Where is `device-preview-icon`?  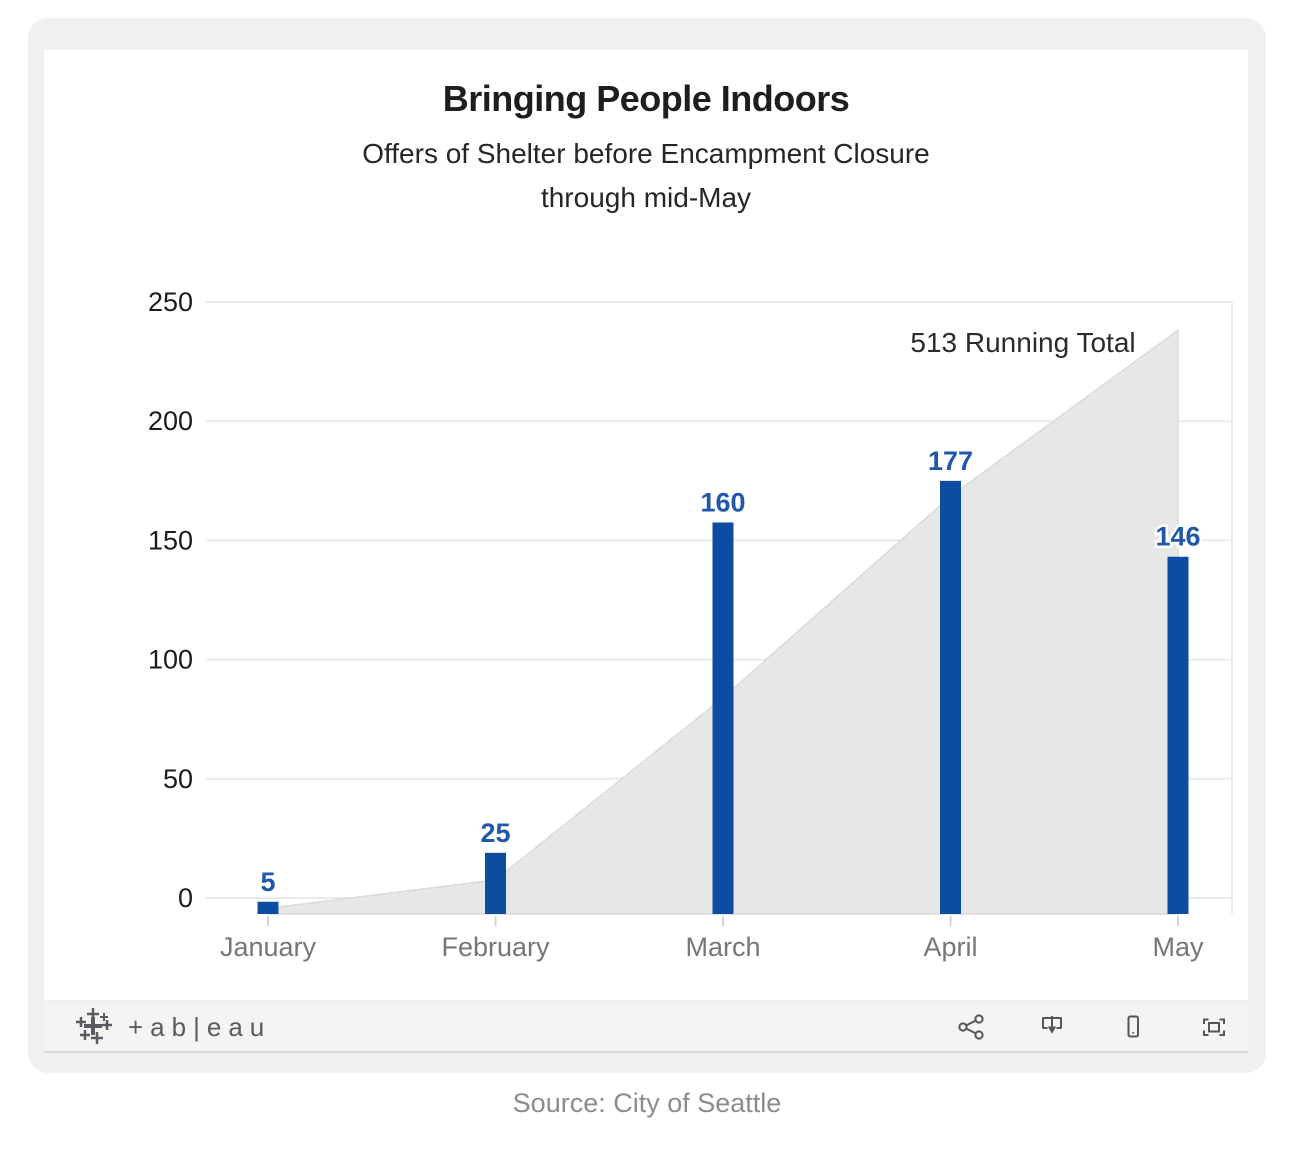 device-preview-icon is located at coordinates (1133, 1027).